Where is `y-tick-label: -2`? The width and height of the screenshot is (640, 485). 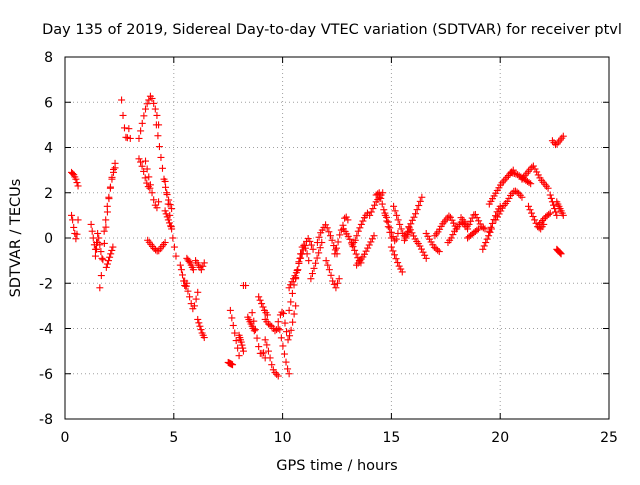 y-tick-label: -2 is located at coordinates (46, 284).